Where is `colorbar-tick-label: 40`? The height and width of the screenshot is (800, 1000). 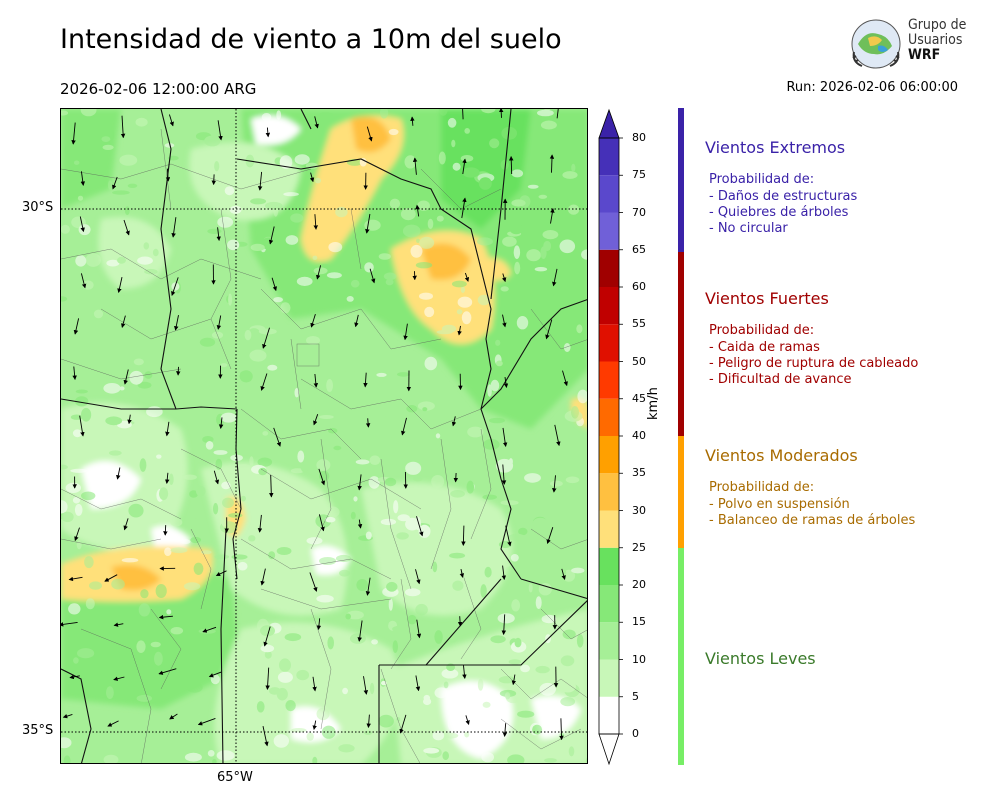 colorbar-tick-label: 40 is located at coordinates (639, 435).